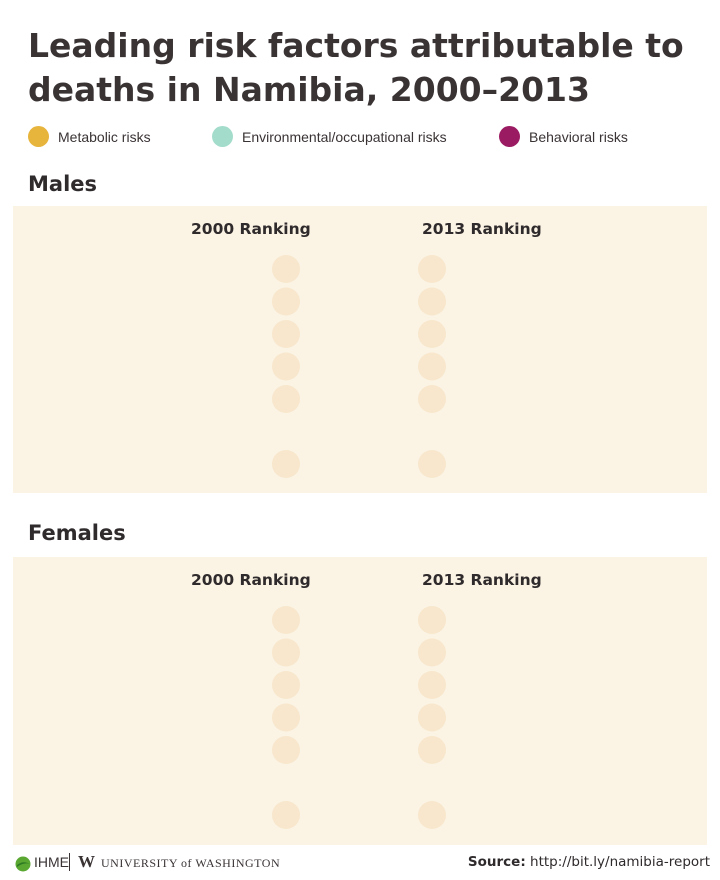 This screenshot has height=880, width=720. What do you see at coordinates (104, 136) in the screenshot?
I see `legend-label-metabolic: Metabolic risks` at bounding box center [104, 136].